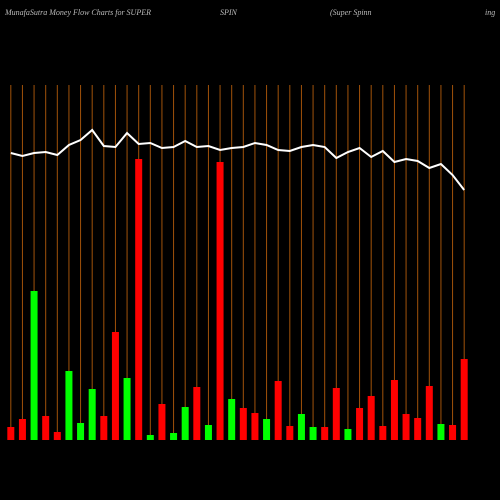  Describe the element at coordinates (490, 12) in the screenshot. I see `chart-title: ing` at that location.